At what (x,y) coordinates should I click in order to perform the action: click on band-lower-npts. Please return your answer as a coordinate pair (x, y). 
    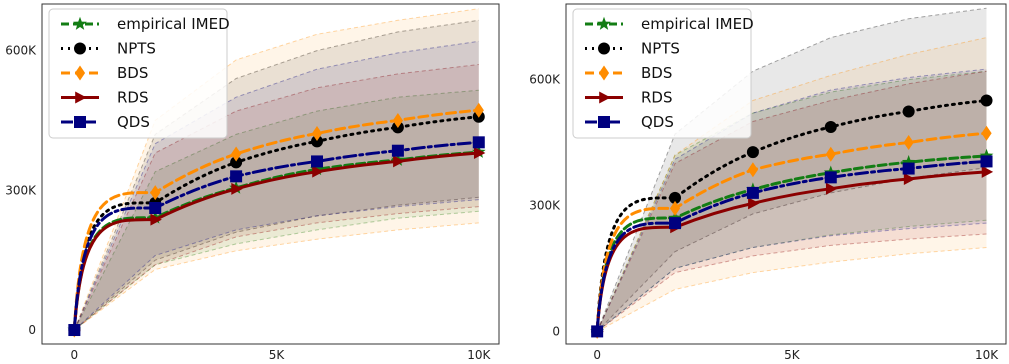
    Looking at the image, I should click on (276, 263).